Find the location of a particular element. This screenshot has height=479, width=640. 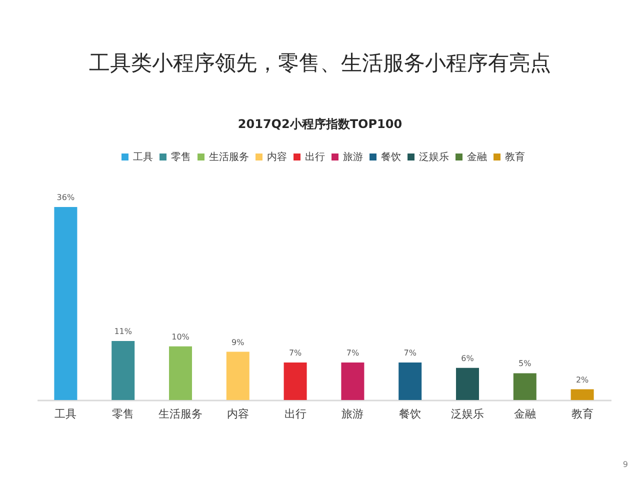

x-tick-label: 旅游 is located at coordinates (353, 414).